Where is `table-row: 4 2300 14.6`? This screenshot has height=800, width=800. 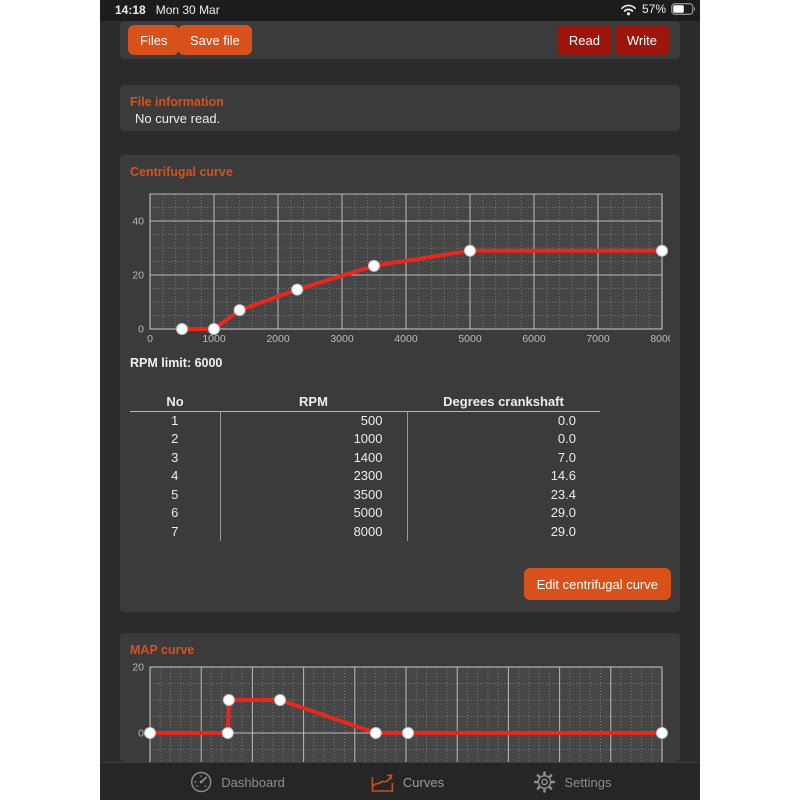 table-row: 4 2300 14.6 is located at coordinates (365, 475).